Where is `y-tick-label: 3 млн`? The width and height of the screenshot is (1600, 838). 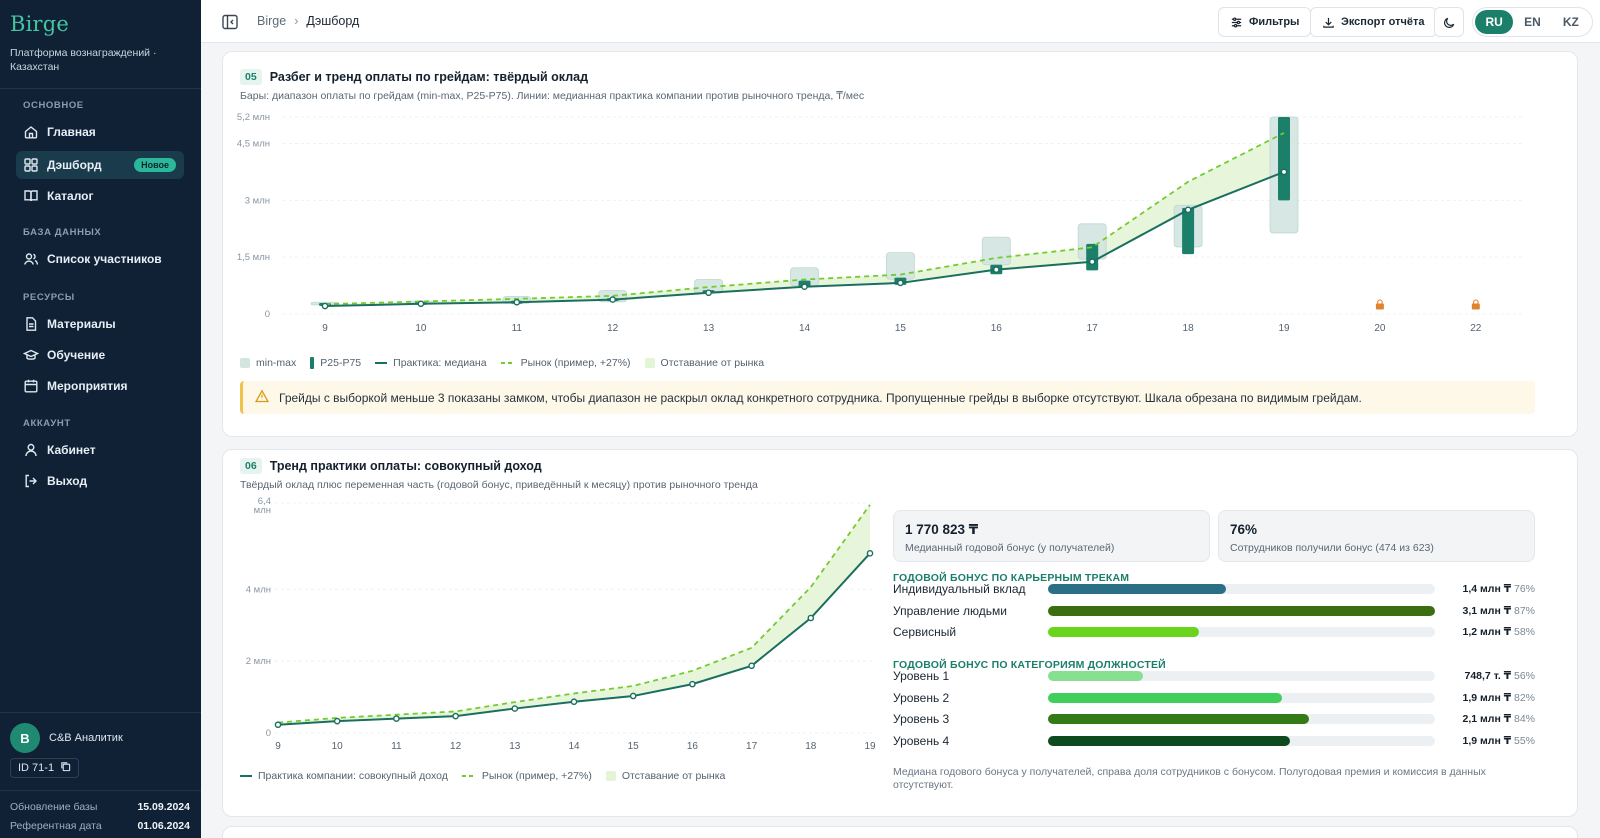 y-tick-label: 3 млн is located at coordinates (257, 200).